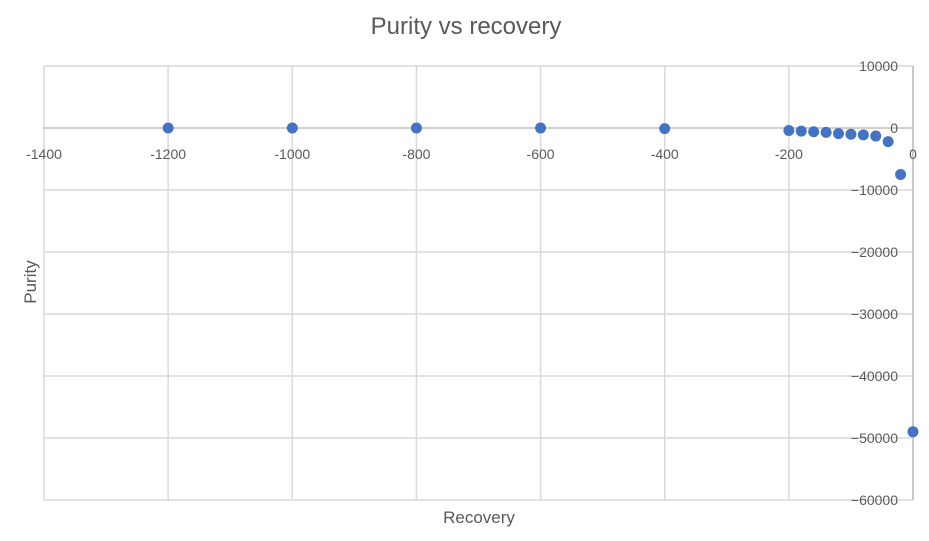  I want to click on y-tick-label: −30000, so click(874, 314).